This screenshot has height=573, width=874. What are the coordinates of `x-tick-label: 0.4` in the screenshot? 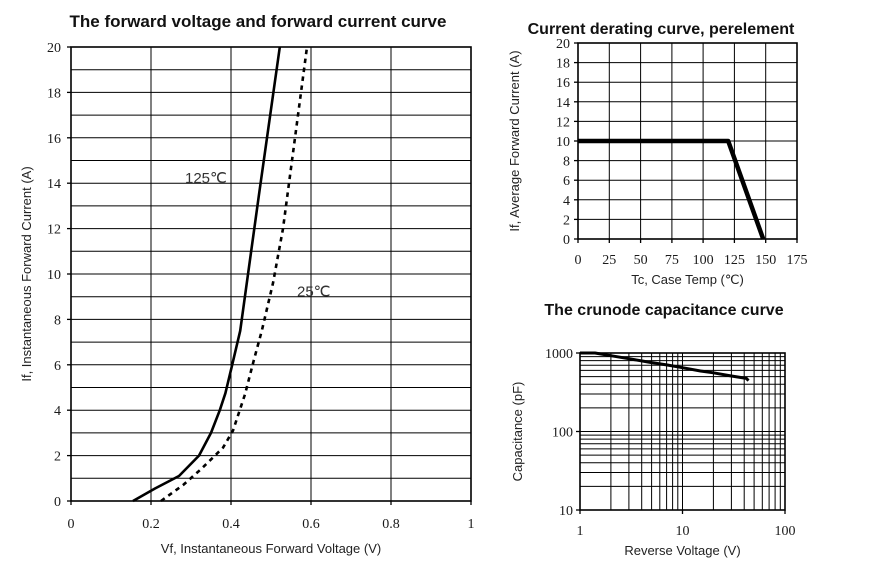 It's located at (231, 524).